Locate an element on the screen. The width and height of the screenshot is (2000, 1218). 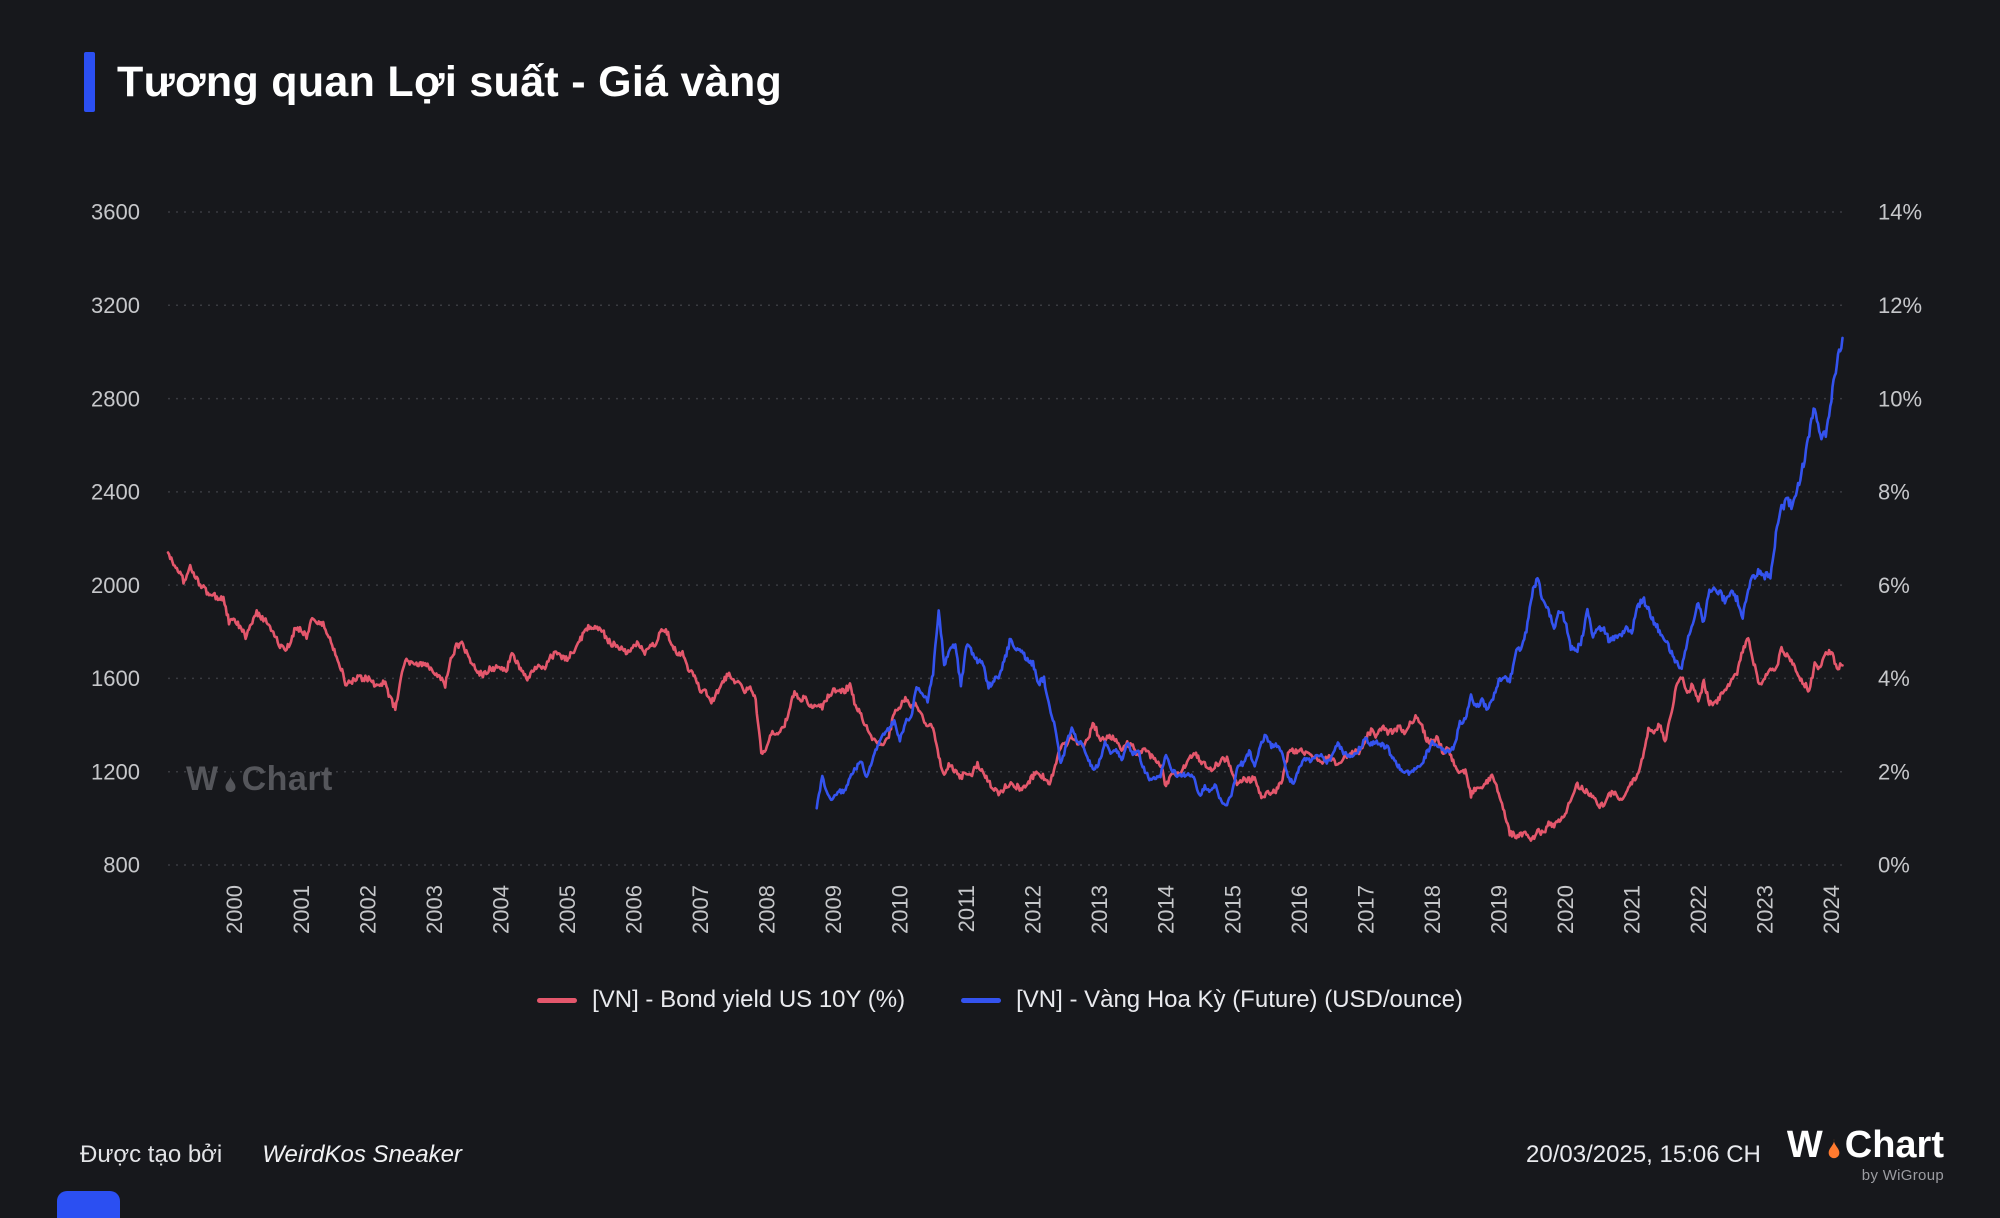
x-axis-label: 2024 is located at coordinates (1831, 909).